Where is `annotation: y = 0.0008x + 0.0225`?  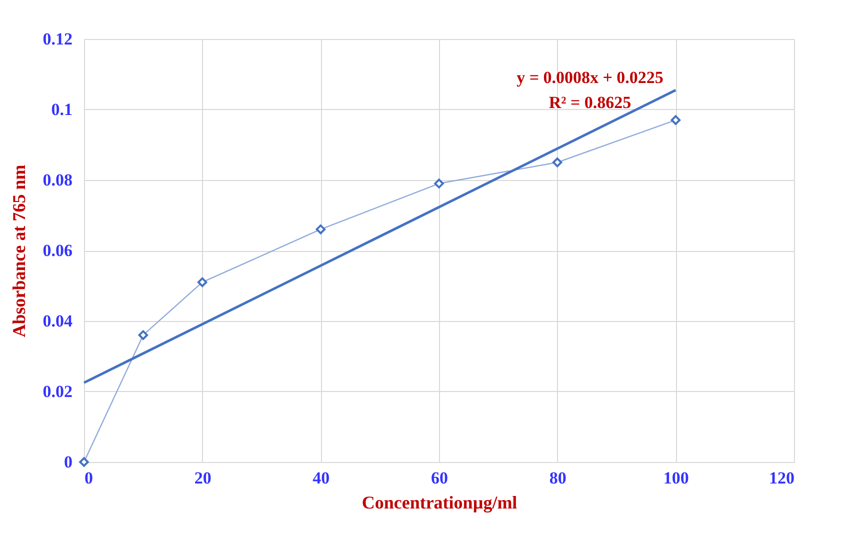
annotation: y = 0.0008x + 0.0225 is located at coordinates (590, 77).